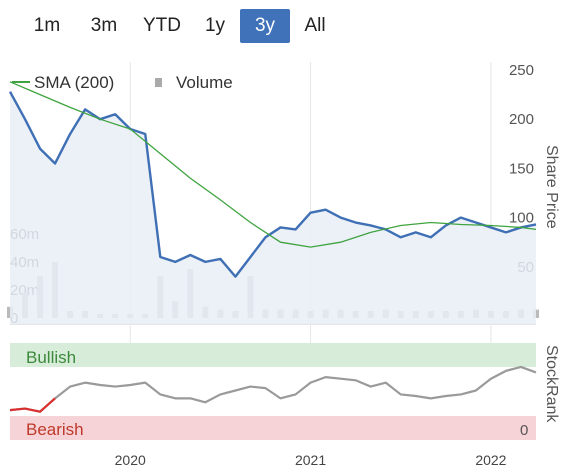  I want to click on bullish-band, so click(273, 355).